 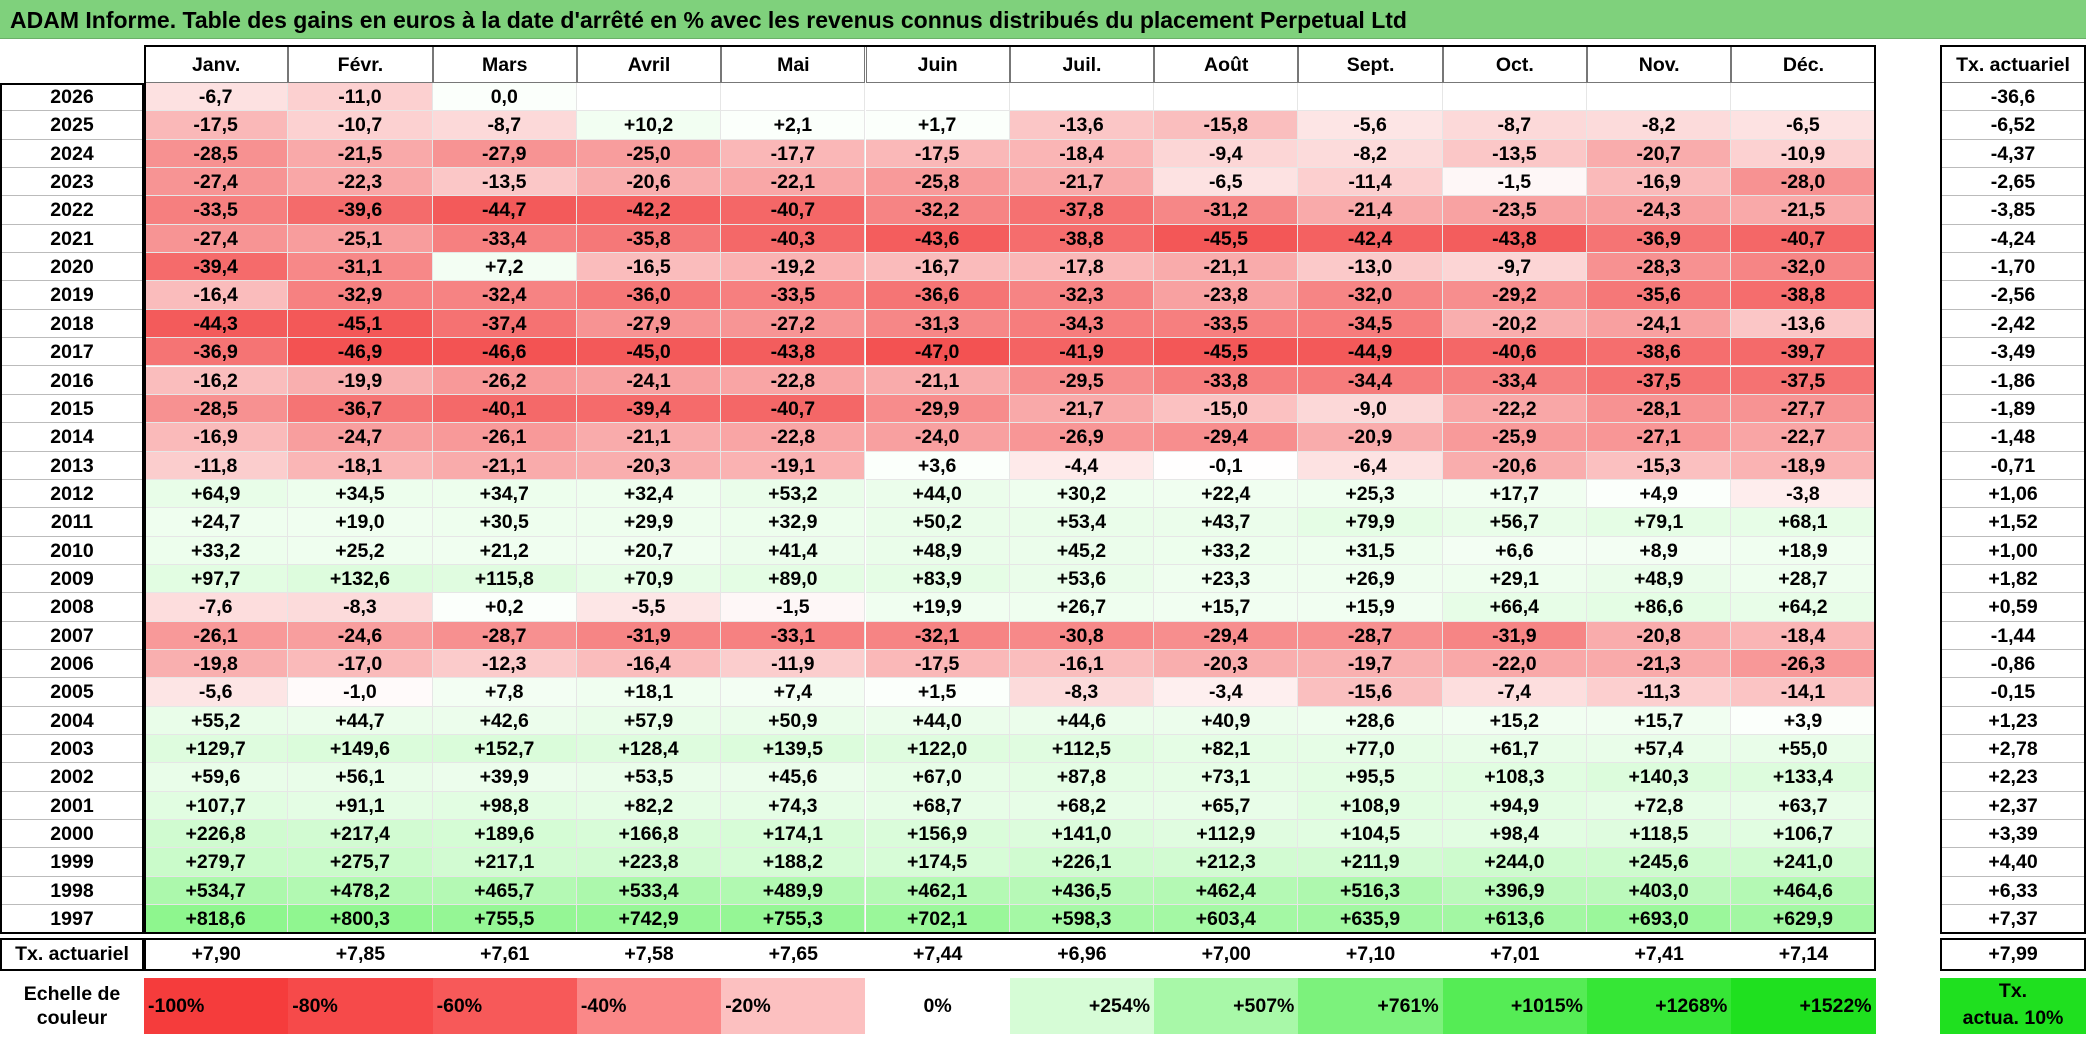 What do you see at coordinates (1082, 954) in the screenshot?
I see `total-cell: +6,96` at bounding box center [1082, 954].